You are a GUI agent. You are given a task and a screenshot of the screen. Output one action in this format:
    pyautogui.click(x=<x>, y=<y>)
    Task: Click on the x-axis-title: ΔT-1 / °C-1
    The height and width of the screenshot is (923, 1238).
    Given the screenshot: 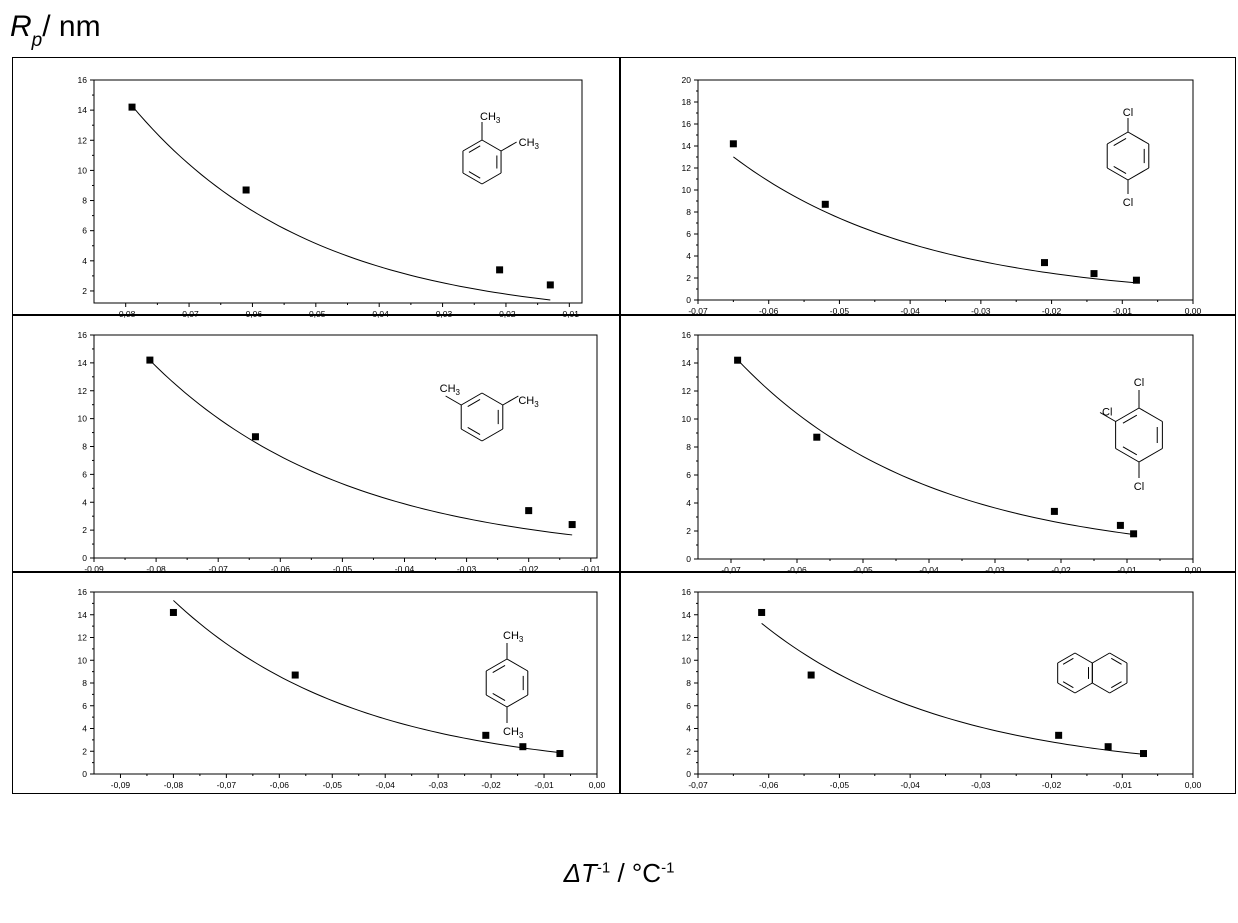 What is the action you would take?
    pyautogui.click(x=619, y=873)
    